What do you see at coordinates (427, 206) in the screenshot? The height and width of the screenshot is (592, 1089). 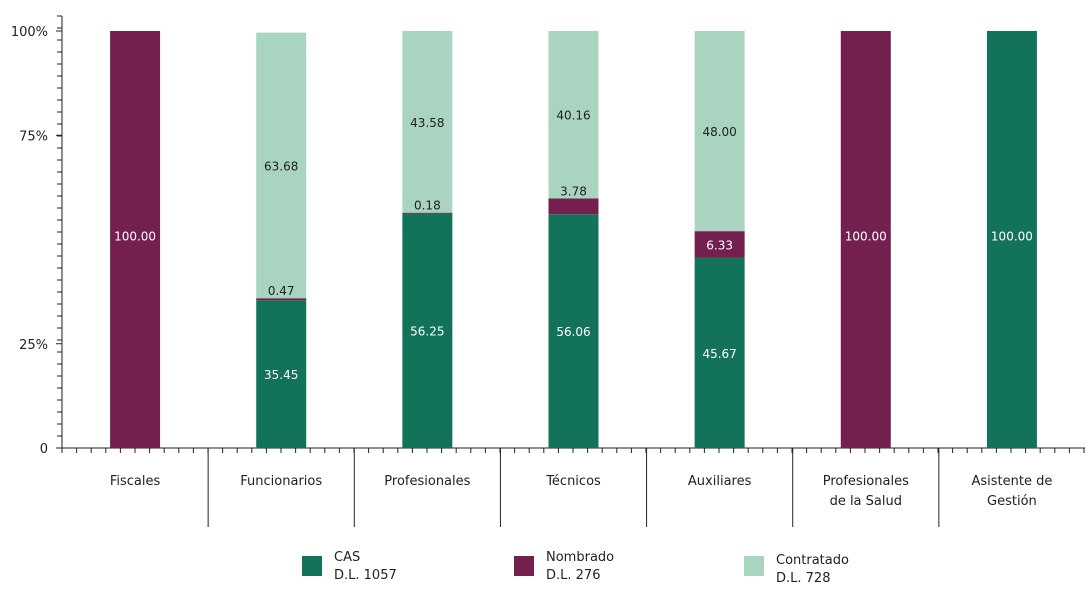 I see `data-label: 0.18` at bounding box center [427, 206].